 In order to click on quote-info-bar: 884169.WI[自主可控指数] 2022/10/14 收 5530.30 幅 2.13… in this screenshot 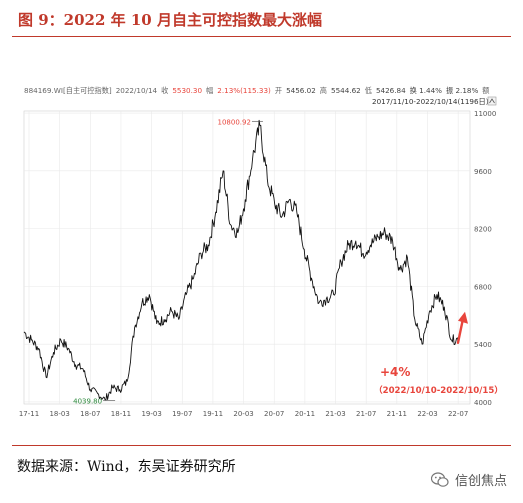, I will do `click(257, 90)`.